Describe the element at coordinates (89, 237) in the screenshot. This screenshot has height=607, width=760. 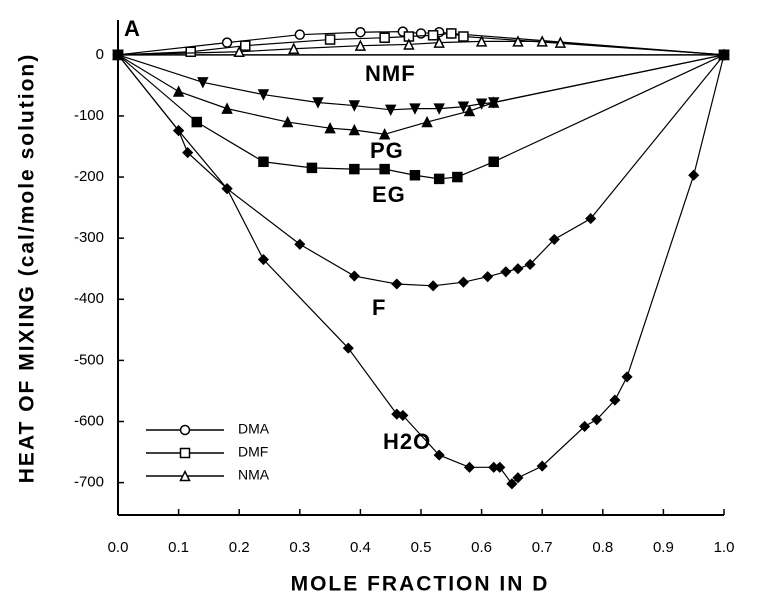
I see `y-tick-label: -300` at that location.